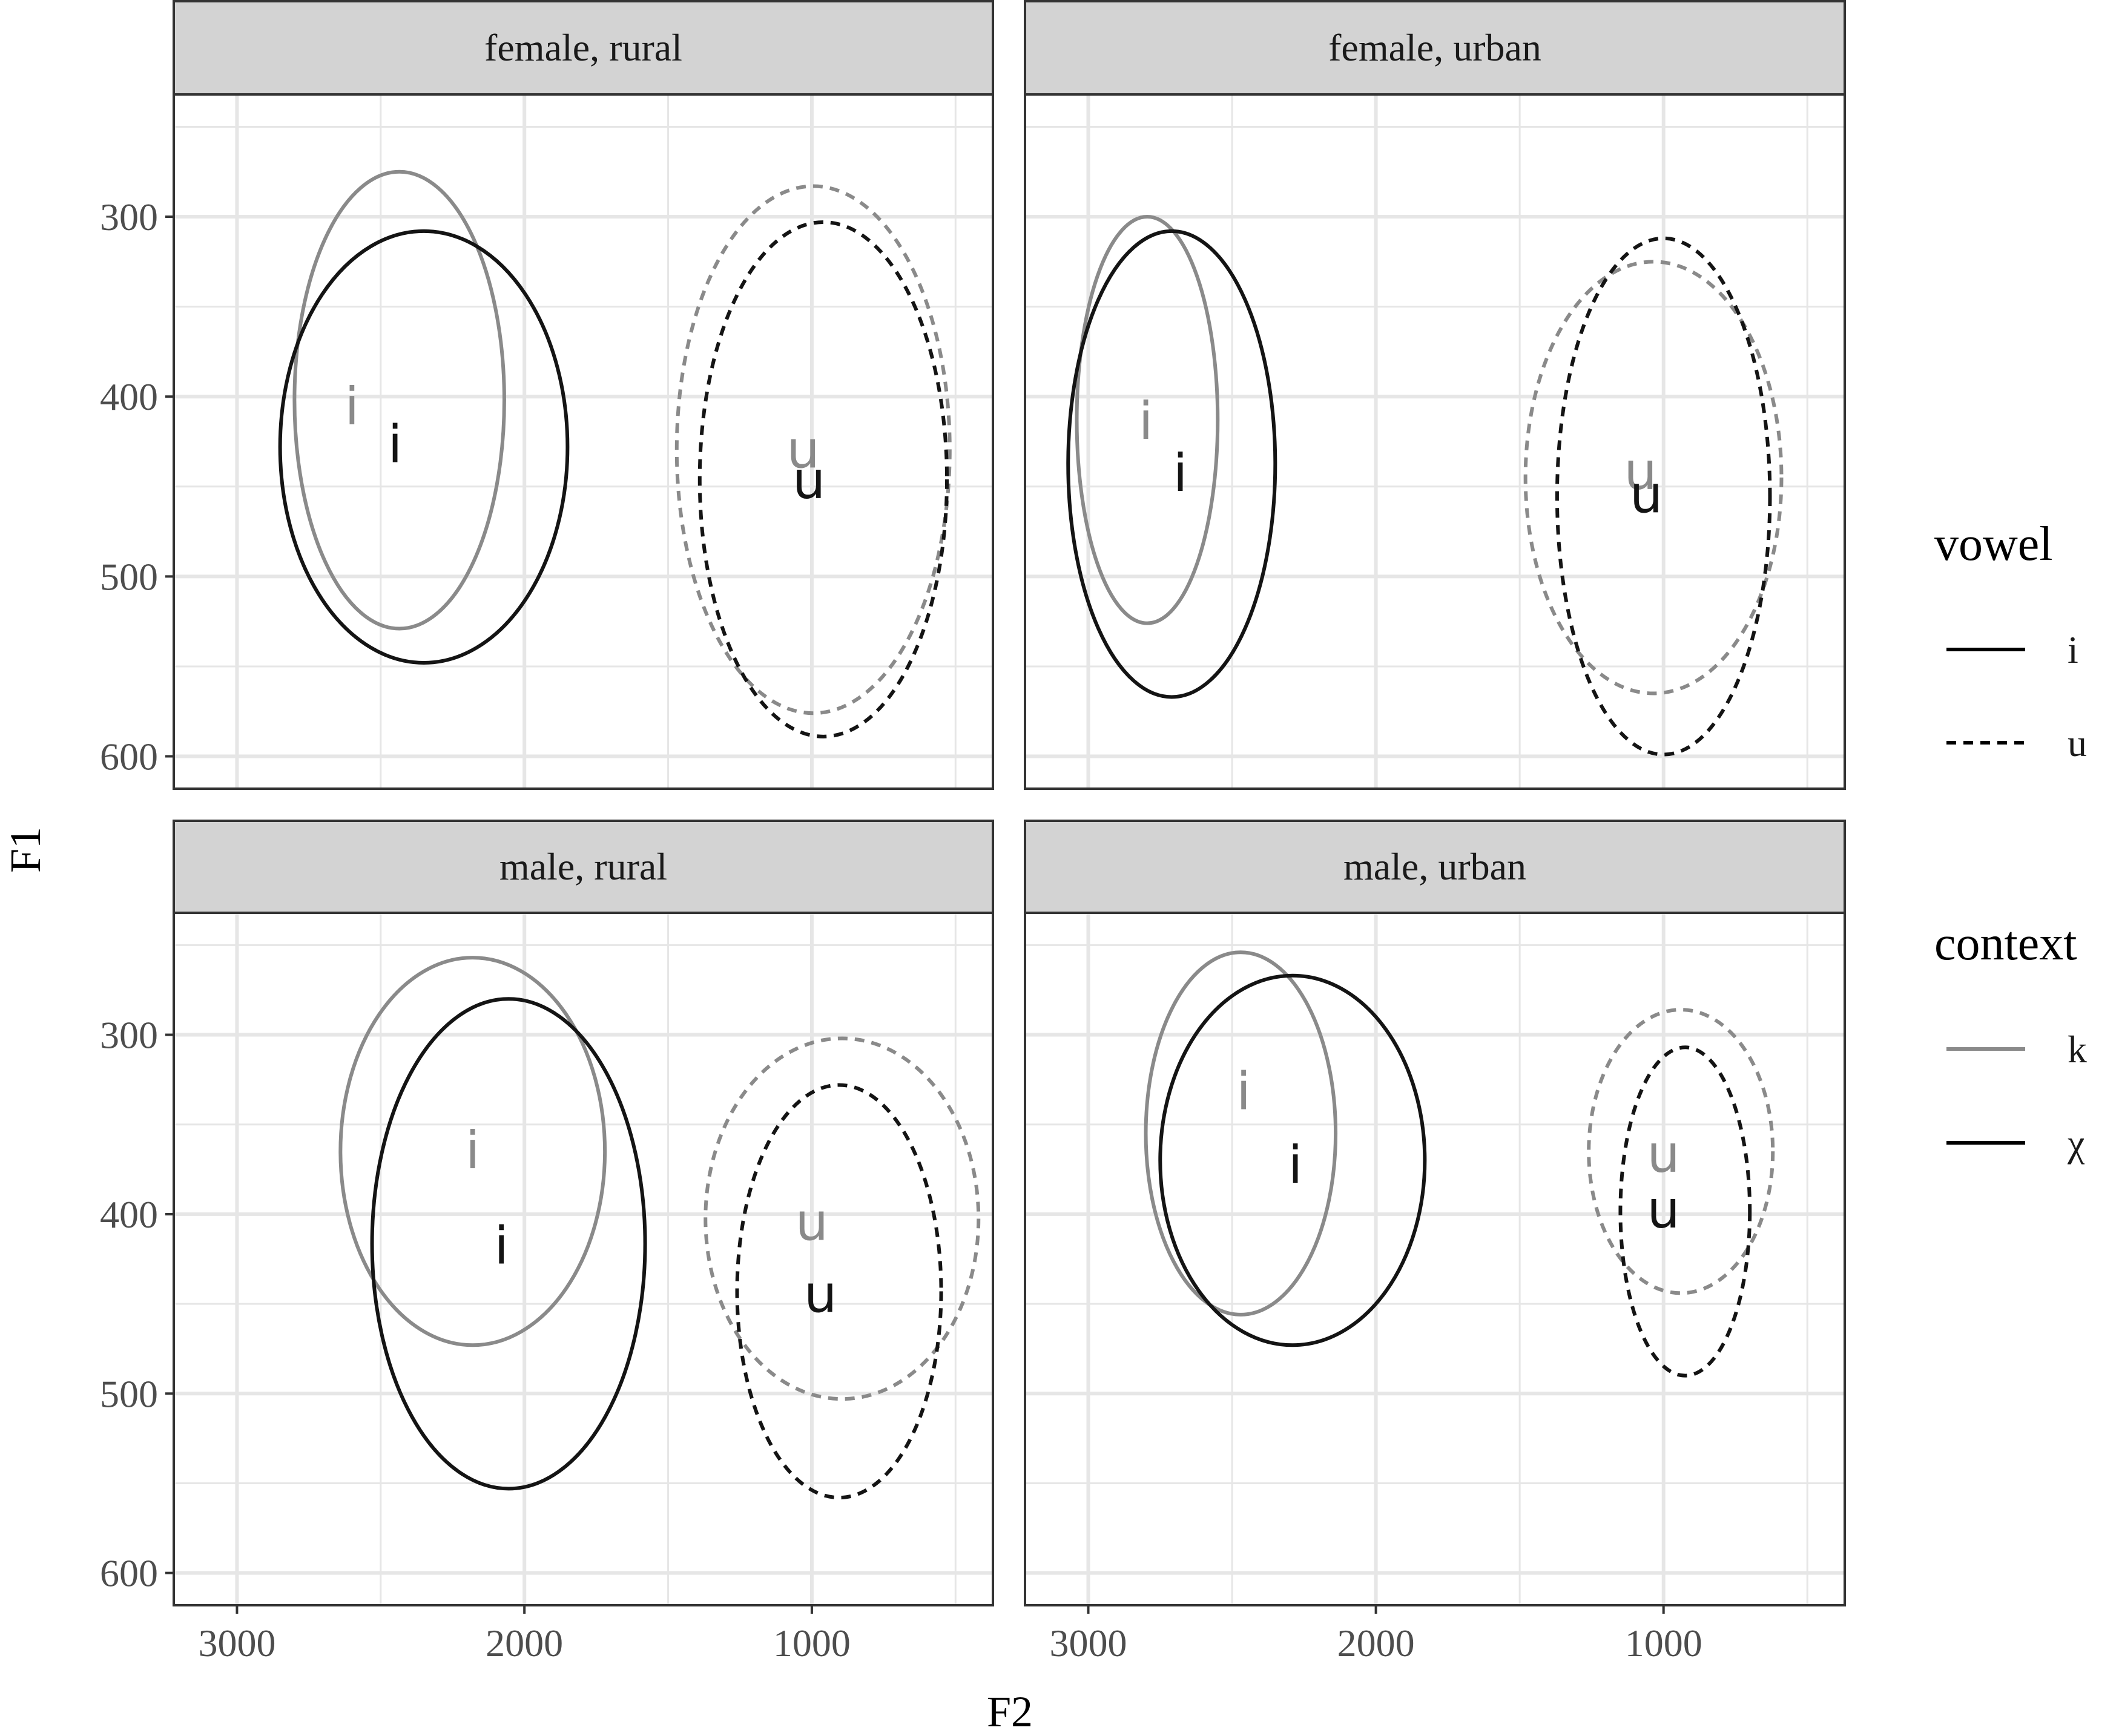  I want to click on x-axis-label: F2, so click(1010, 1712).